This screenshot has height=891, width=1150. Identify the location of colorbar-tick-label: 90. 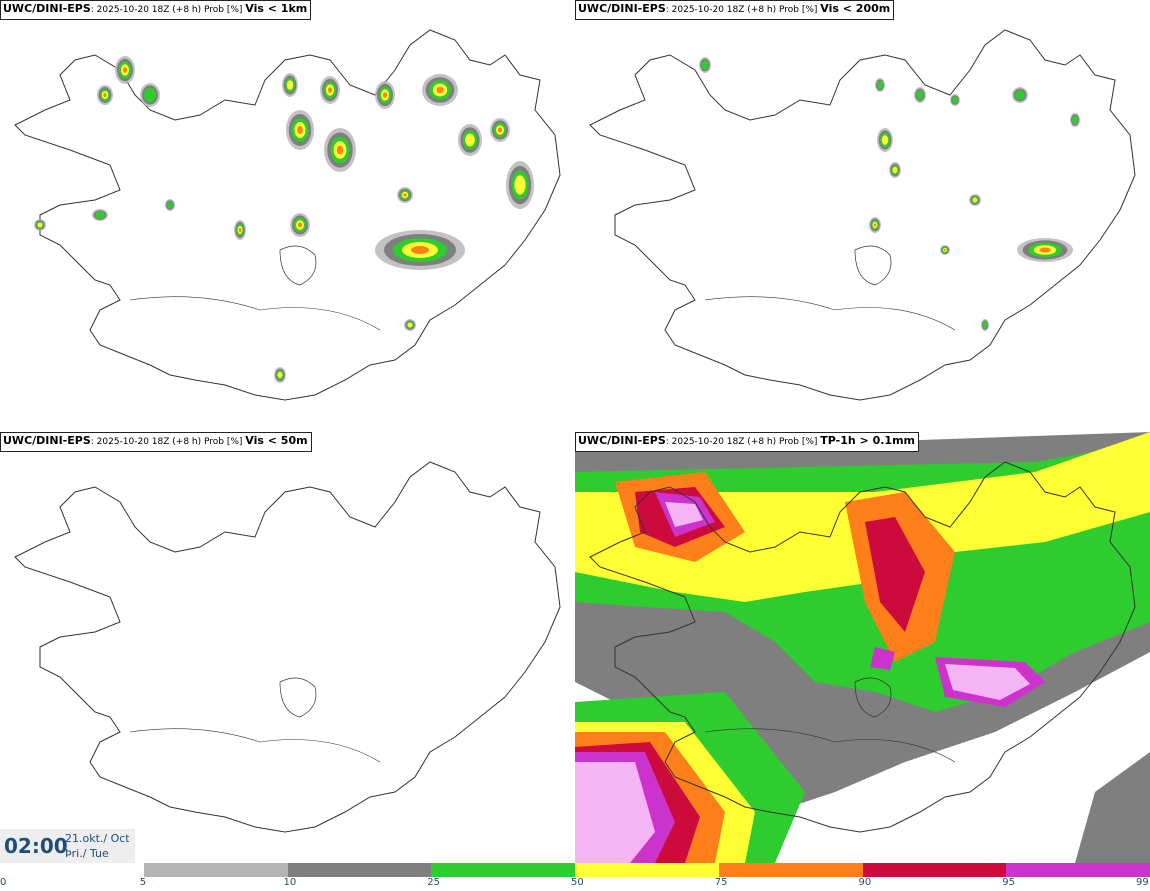
(865, 882).